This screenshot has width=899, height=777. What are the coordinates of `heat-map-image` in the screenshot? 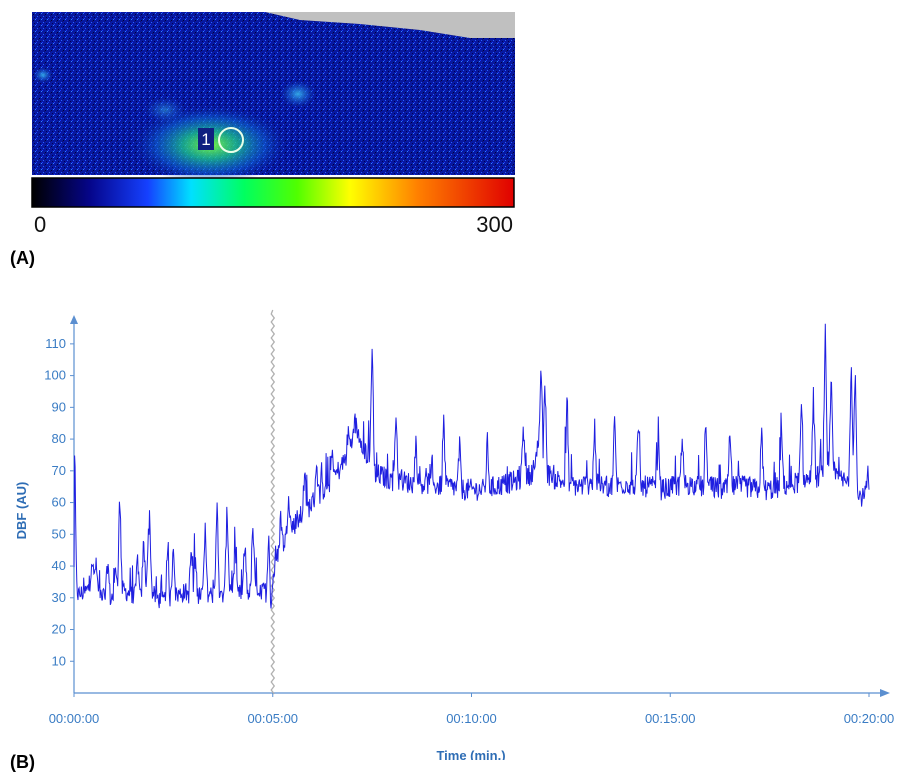 It's located at (273, 98).